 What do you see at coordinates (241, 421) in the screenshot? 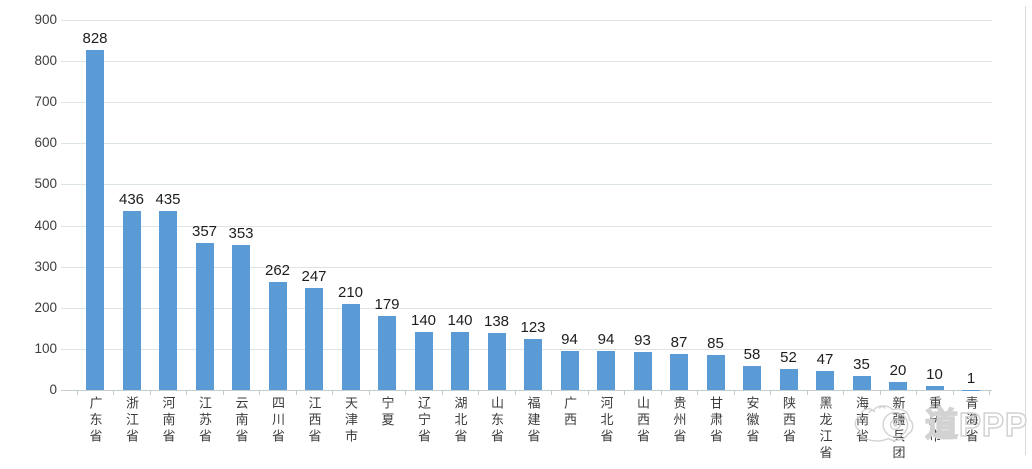
I see `x-axis-category-label: 云南省` at bounding box center [241, 421].